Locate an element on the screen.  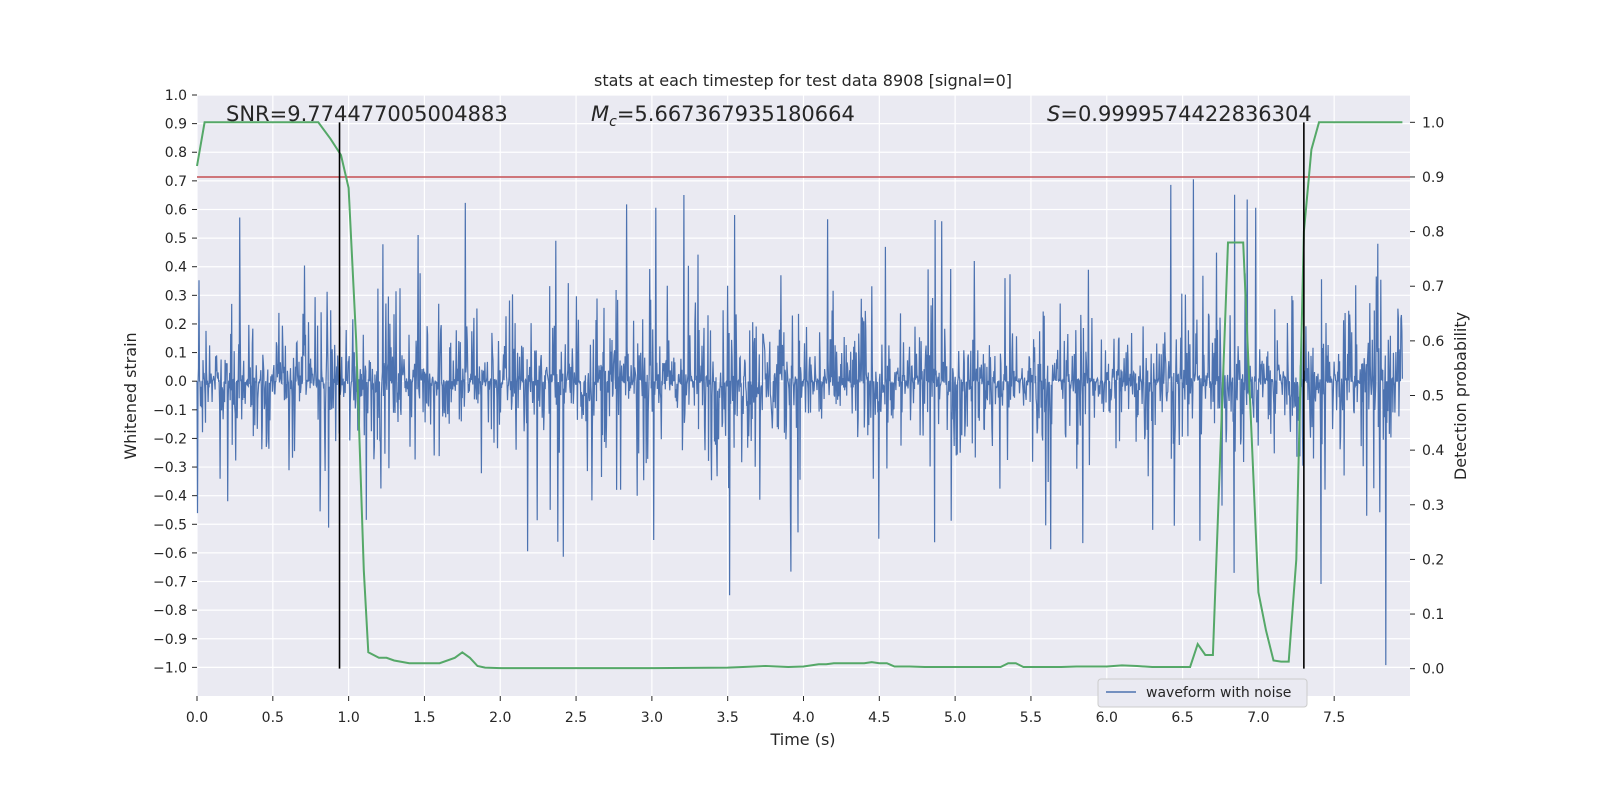
y-left-tick-label: 0.5 is located at coordinates (176, 239).